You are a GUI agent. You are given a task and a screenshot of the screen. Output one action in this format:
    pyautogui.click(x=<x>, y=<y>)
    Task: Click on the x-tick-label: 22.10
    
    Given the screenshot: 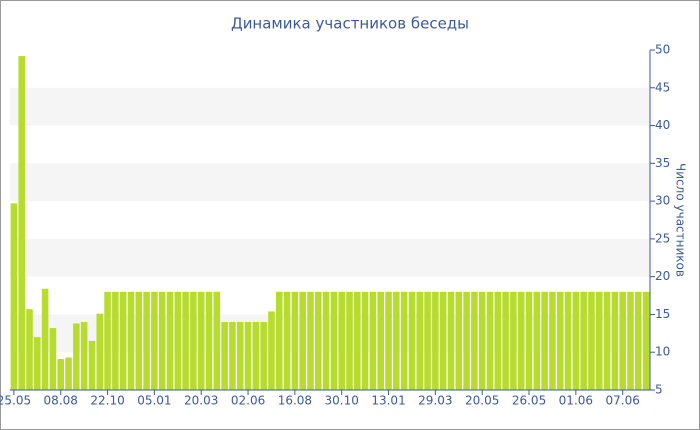 What is the action you would take?
    pyautogui.click(x=107, y=401)
    